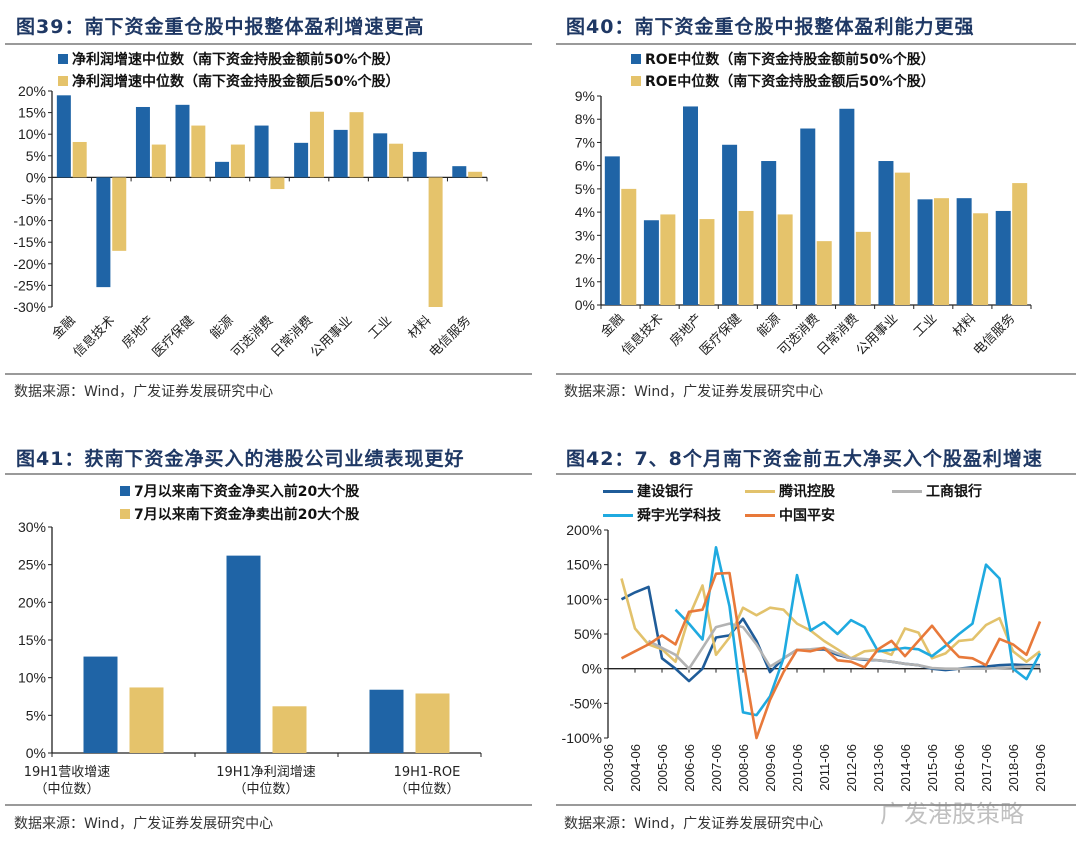 This screenshot has height=857, width=1080. I want to click on fig41-bottom-rule, so click(268, 805).